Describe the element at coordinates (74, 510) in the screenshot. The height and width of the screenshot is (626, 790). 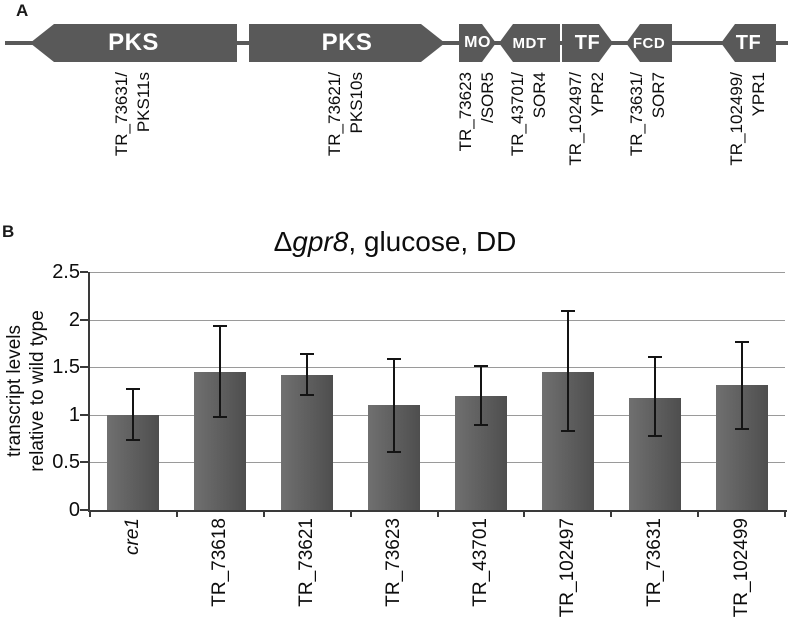
I see `y-tick-label-0: 0` at that location.